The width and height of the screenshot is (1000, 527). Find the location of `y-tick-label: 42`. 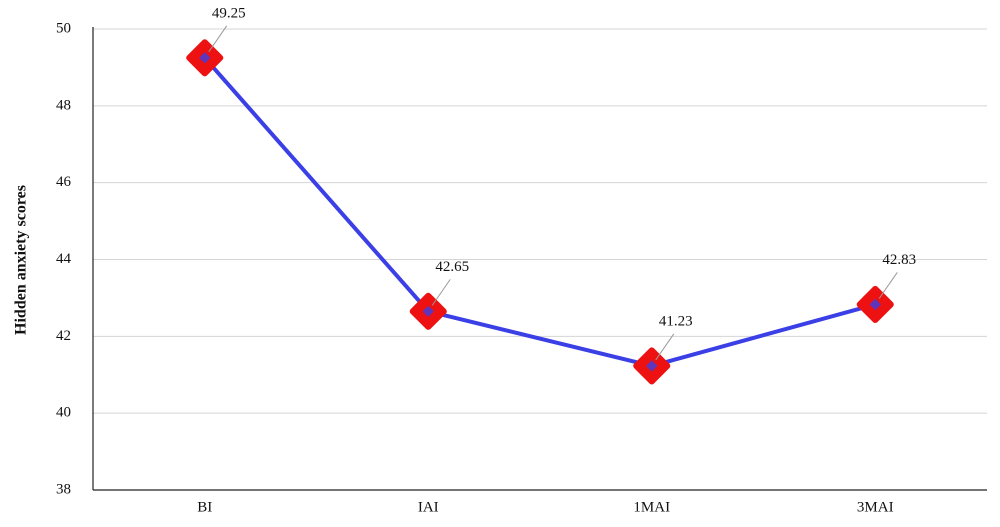

y-tick-label: 42 is located at coordinates (63, 336).